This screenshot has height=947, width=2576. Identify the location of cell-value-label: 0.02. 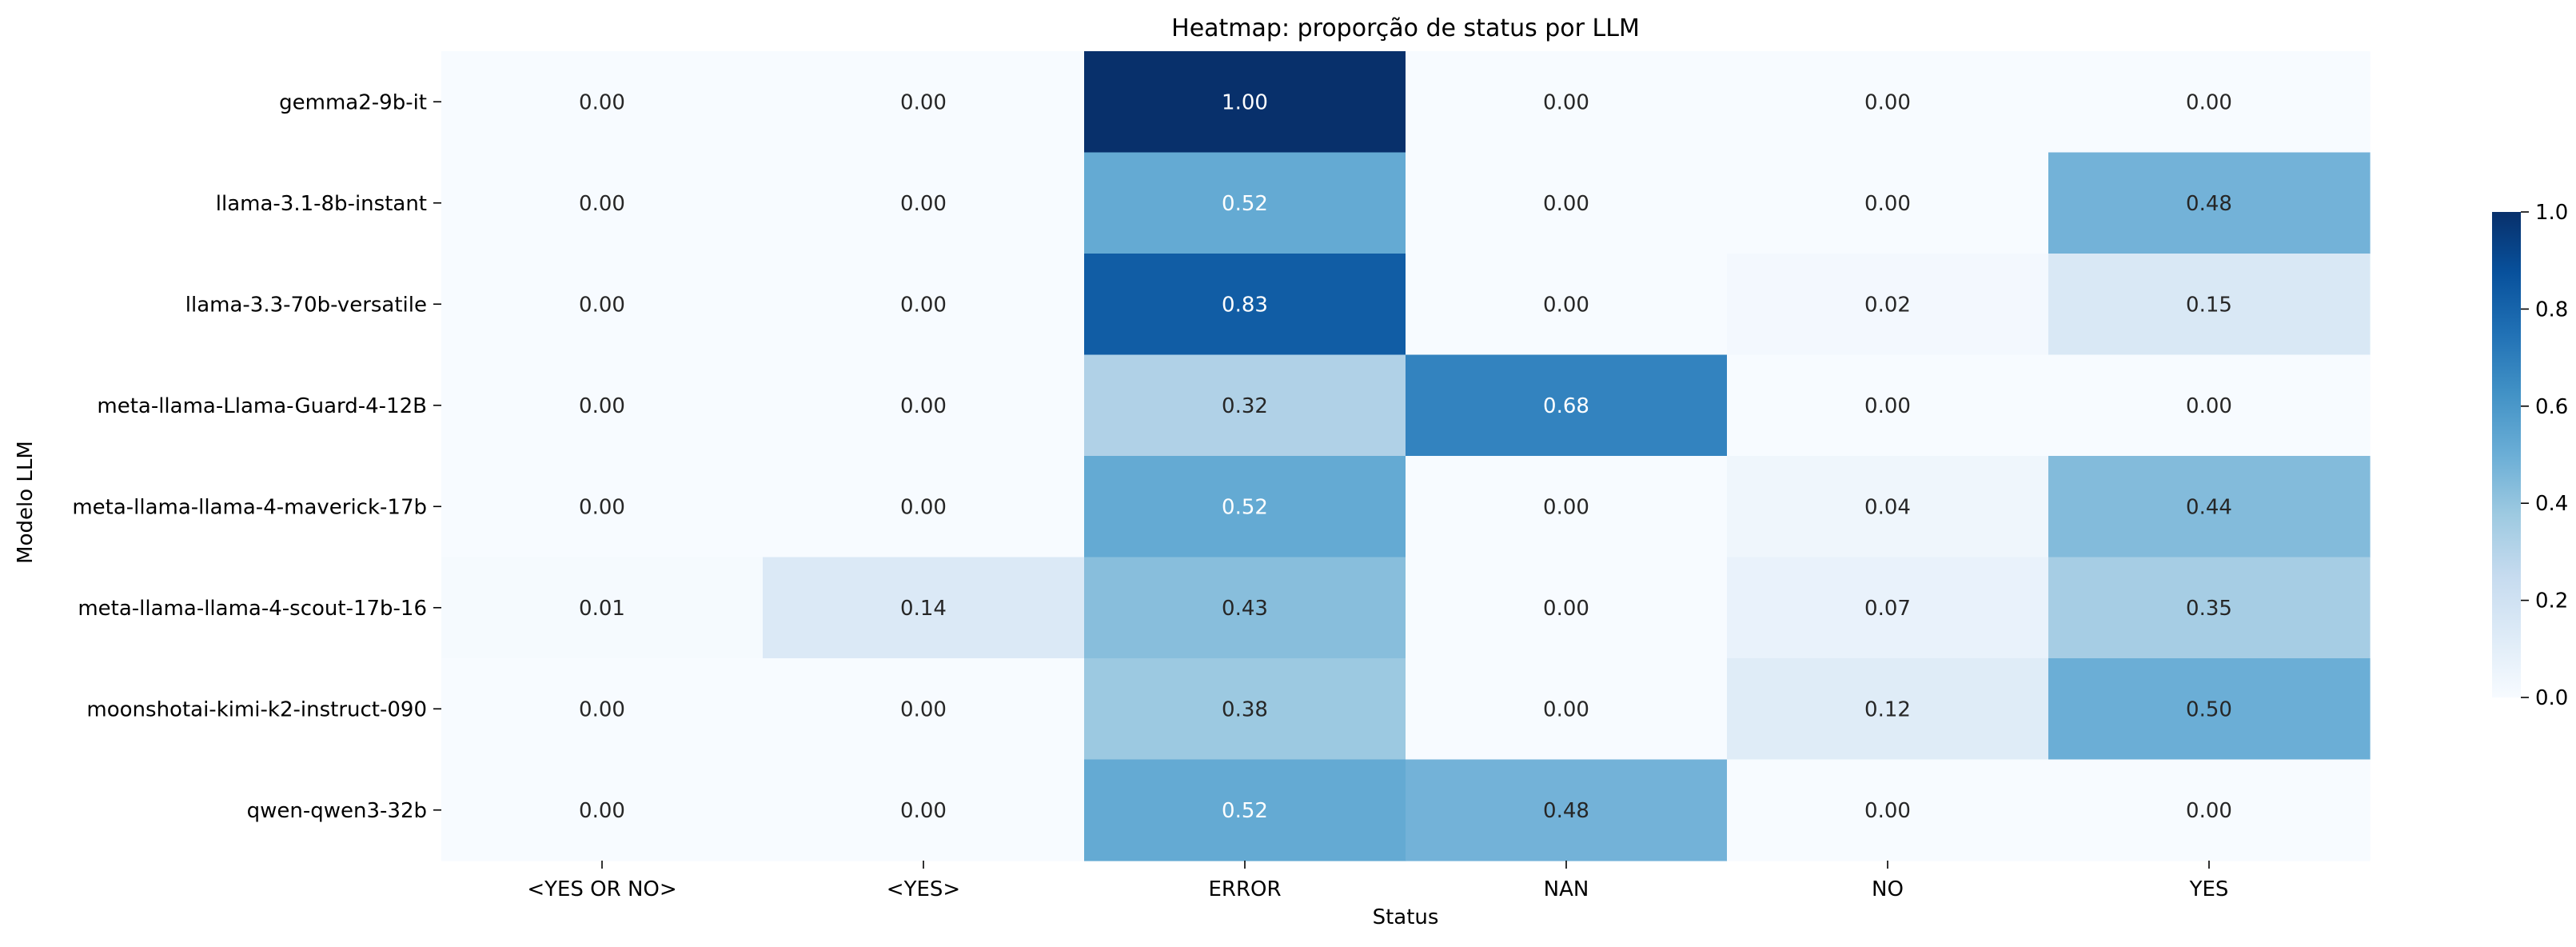
(1887, 305).